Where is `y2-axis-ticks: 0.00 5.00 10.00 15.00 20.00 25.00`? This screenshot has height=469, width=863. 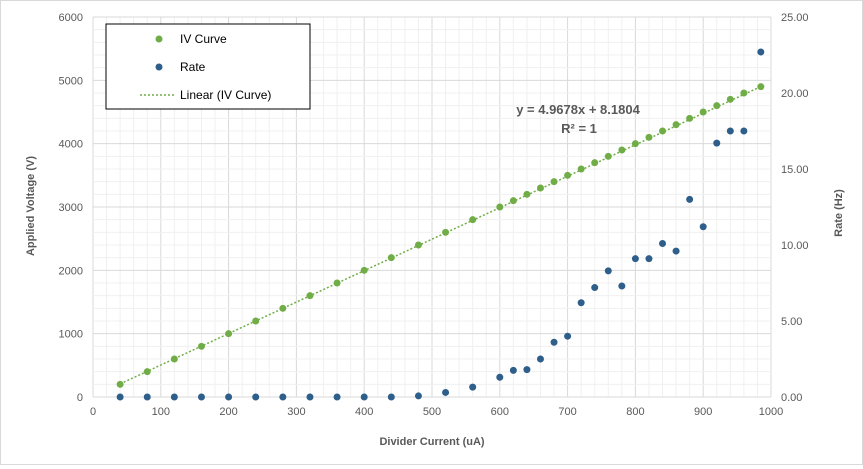 y2-axis-ticks: 0.00 5.00 10.00 15.00 20.00 25.00 is located at coordinates (795, 208).